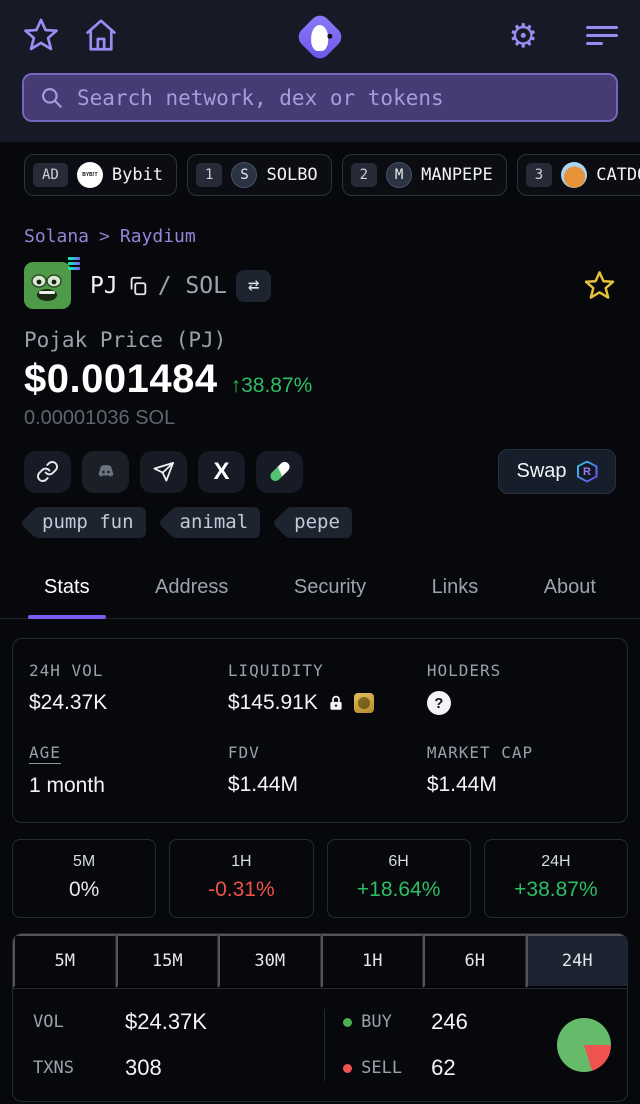 The image size is (640, 1104). I want to click on swap-arrows-icon: ⇄, so click(253, 284).